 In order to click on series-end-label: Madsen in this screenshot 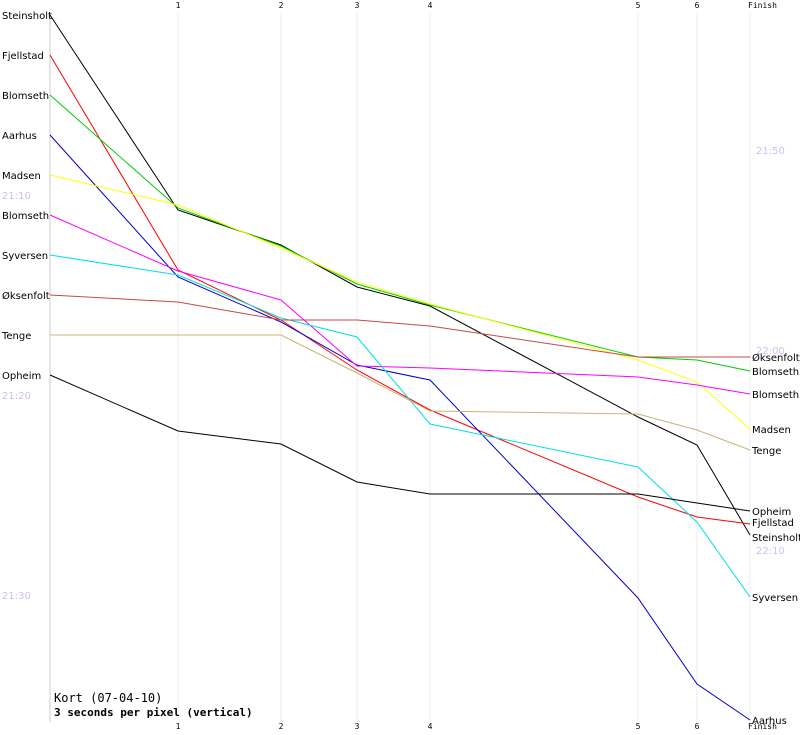, I will do `click(771, 430)`.